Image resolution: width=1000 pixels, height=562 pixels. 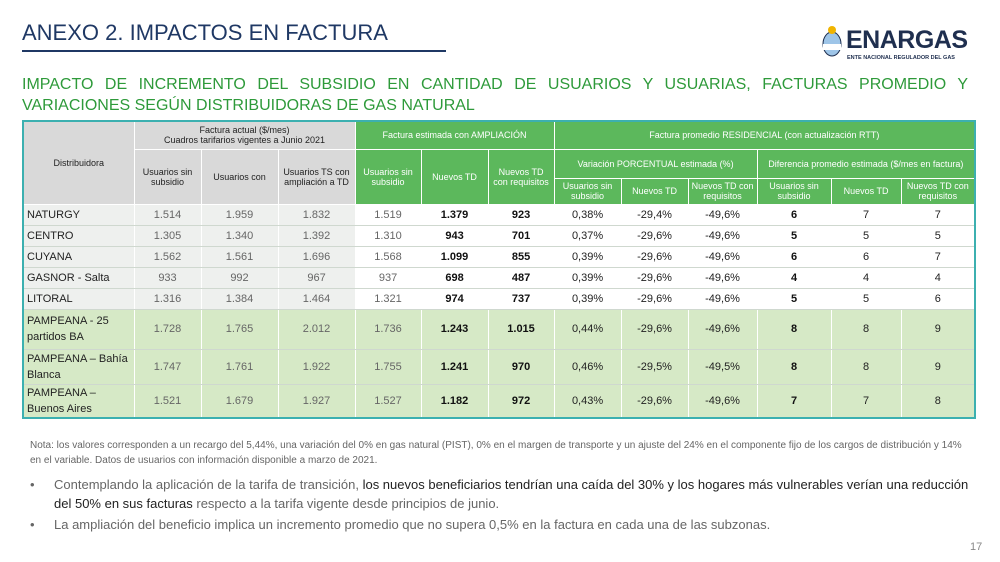 What do you see at coordinates (316, 329) in the screenshot?
I see `table-cell: 2.012` at bounding box center [316, 329].